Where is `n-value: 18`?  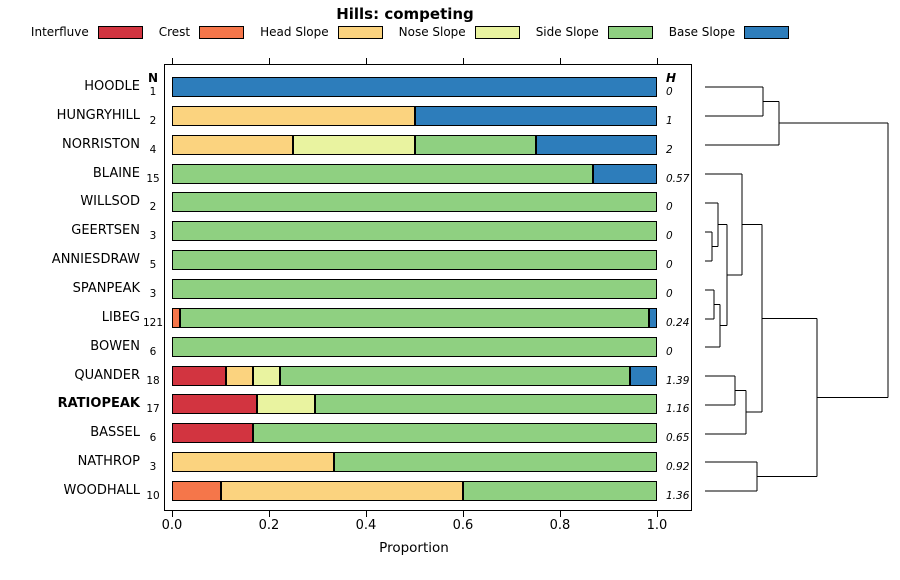
n-value: 18 is located at coordinates (153, 380).